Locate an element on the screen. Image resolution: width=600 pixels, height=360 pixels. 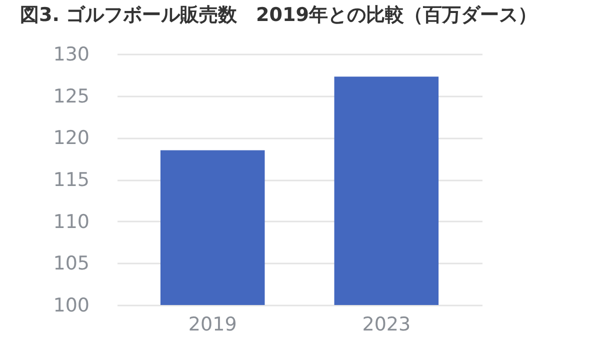
y-tick-label: 115 is located at coordinates (71, 180).